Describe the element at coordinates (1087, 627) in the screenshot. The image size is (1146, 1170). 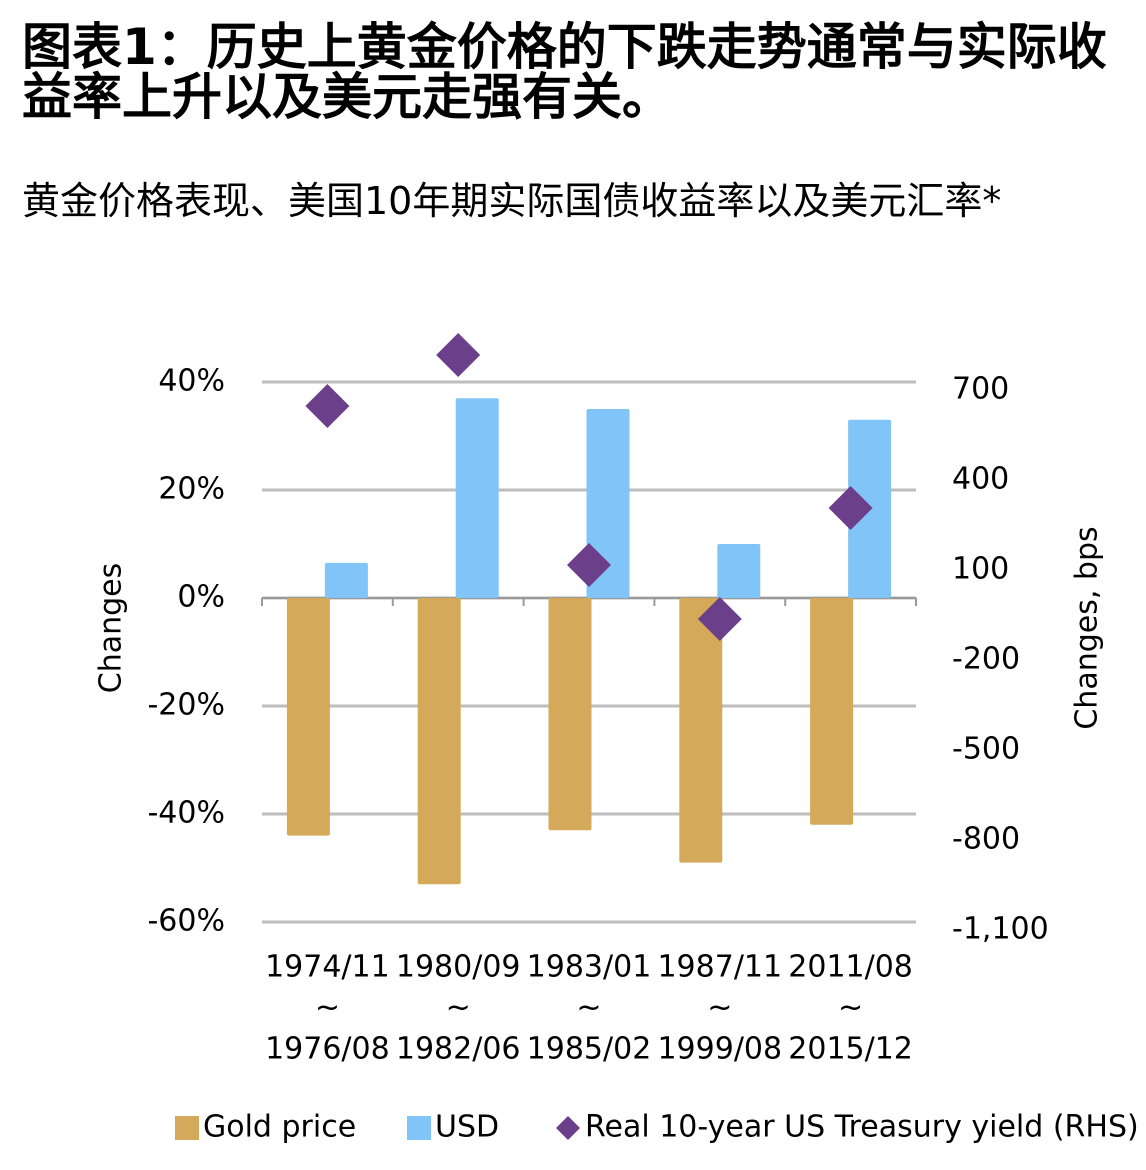
I see `y2-axis-label: Changes, bps` at that location.